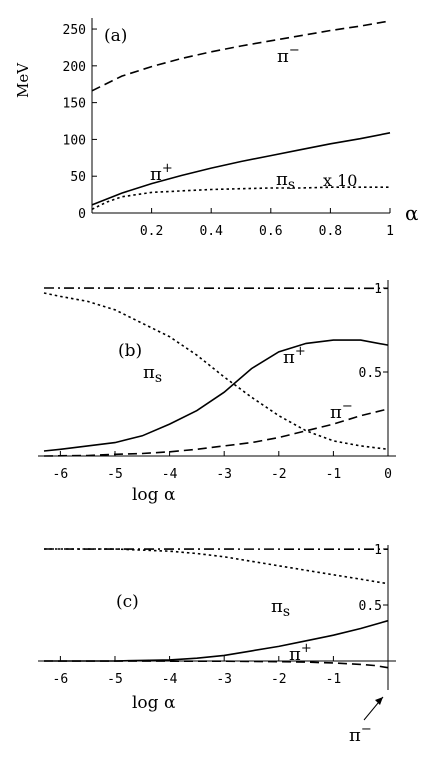 The width and height of the screenshot is (436, 758). What do you see at coordinates (378, 550) in the screenshot?
I see `panel-c-ytick-label: 1` at bounding box center [378, 550].